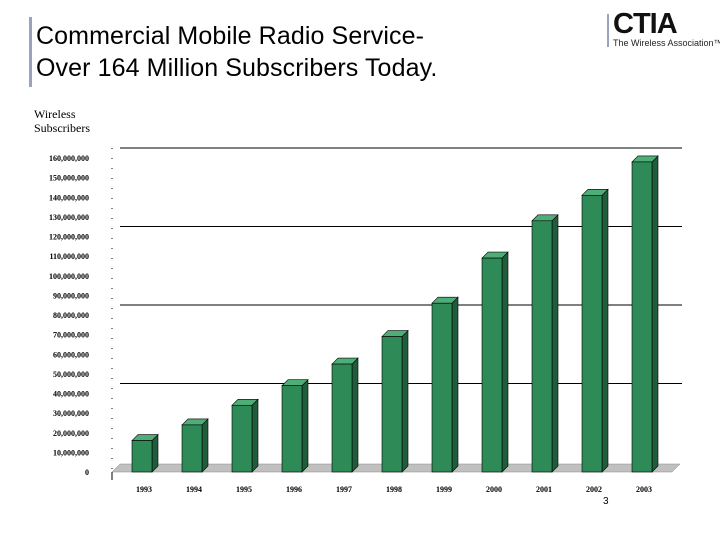 The height and width of the screenshot is (540, 720). Describe the element at coordinates (442, 387) in the screenshot. I see `bar-1999` at that location.